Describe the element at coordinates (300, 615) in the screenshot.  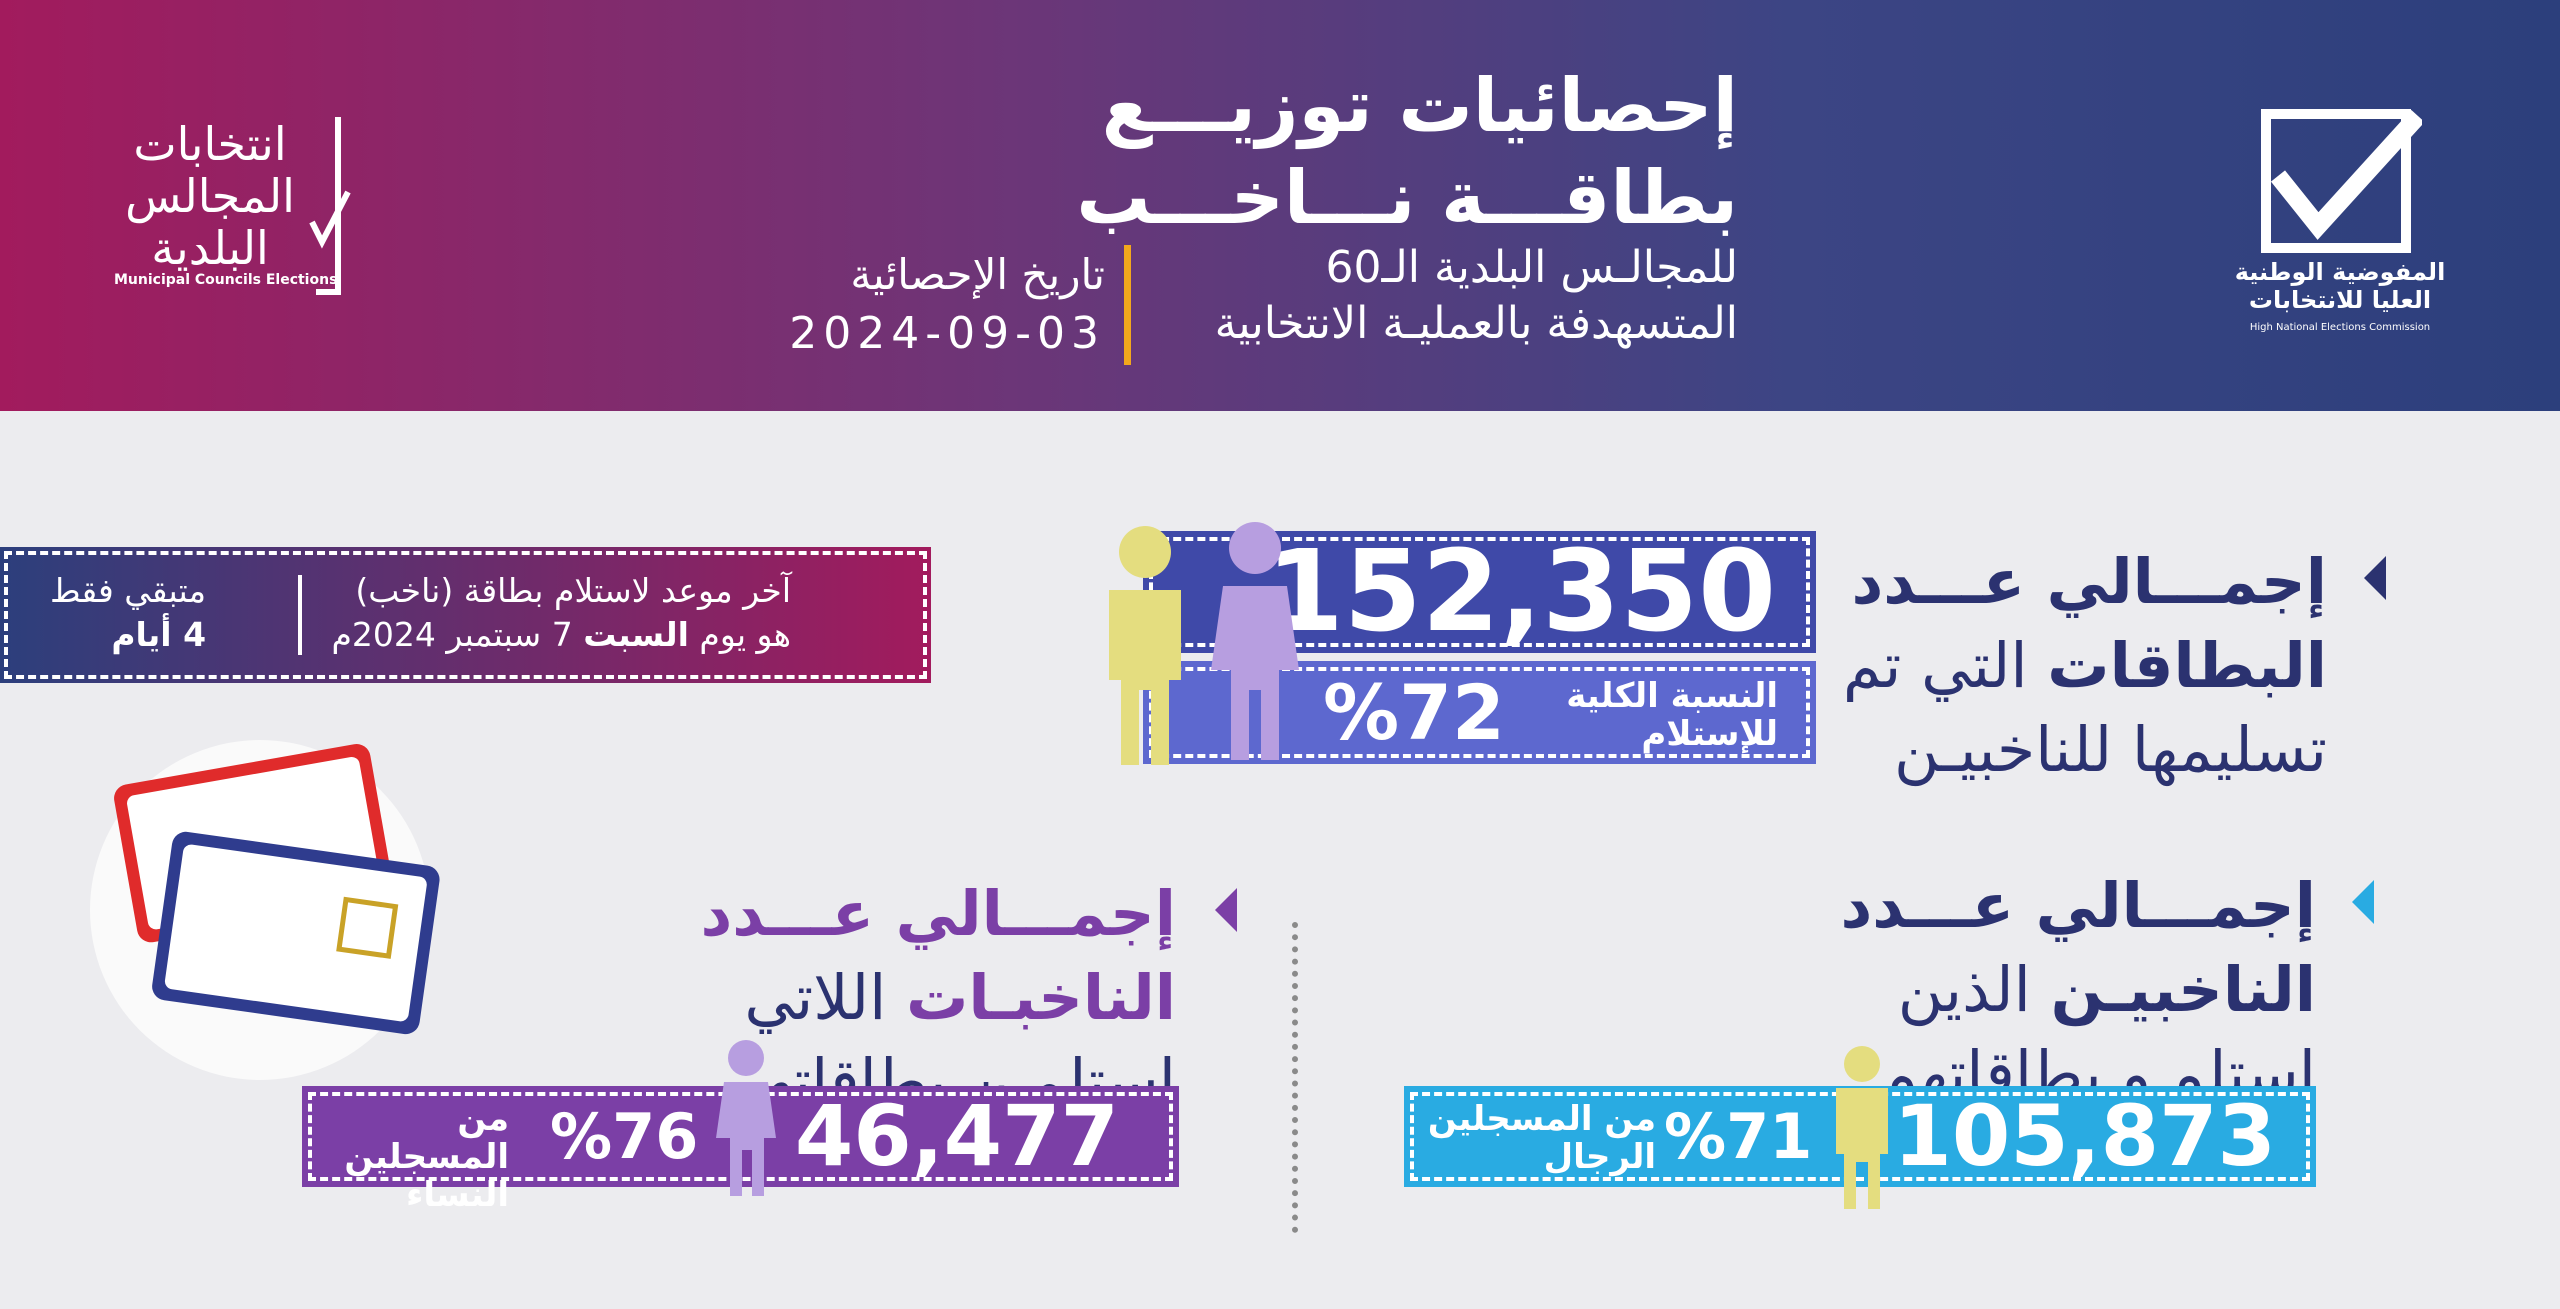
I see `separator` at that location.